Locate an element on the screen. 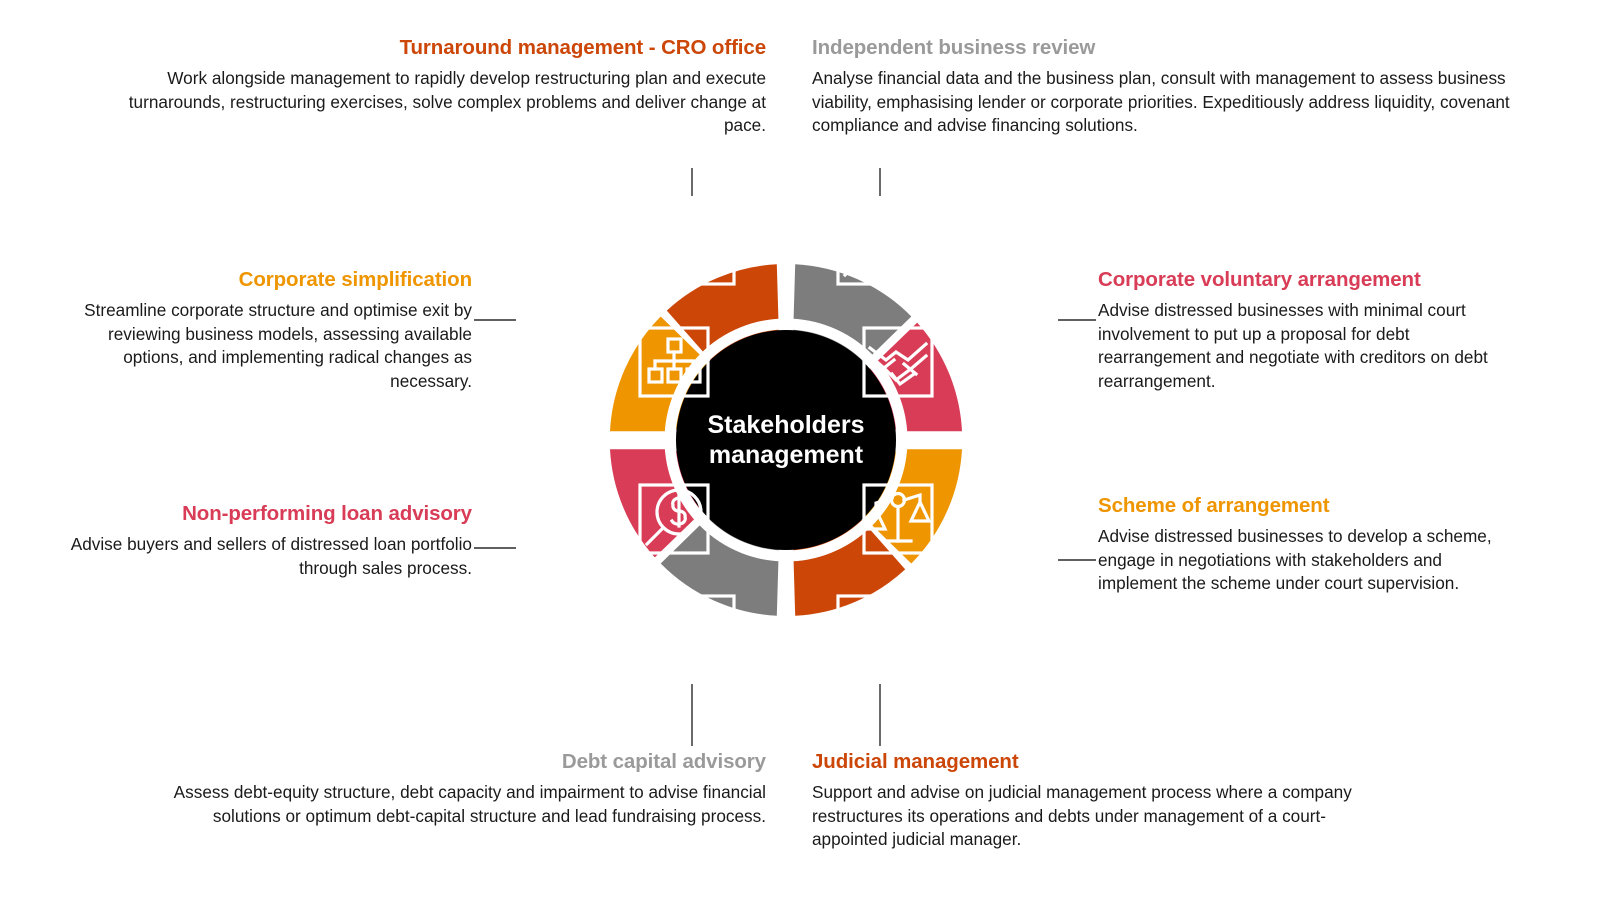 The height and width of the screenshot is (900, 1600). heading-non-performing-loan-advisory: Non-performing loan advisory is located at coordinates (327, 513).